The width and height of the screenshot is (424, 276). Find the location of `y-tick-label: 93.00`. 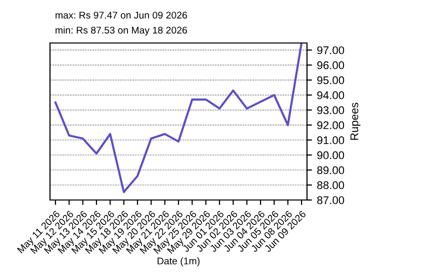

y-tick-label: 93.00 is located at coordinates (330, 110).